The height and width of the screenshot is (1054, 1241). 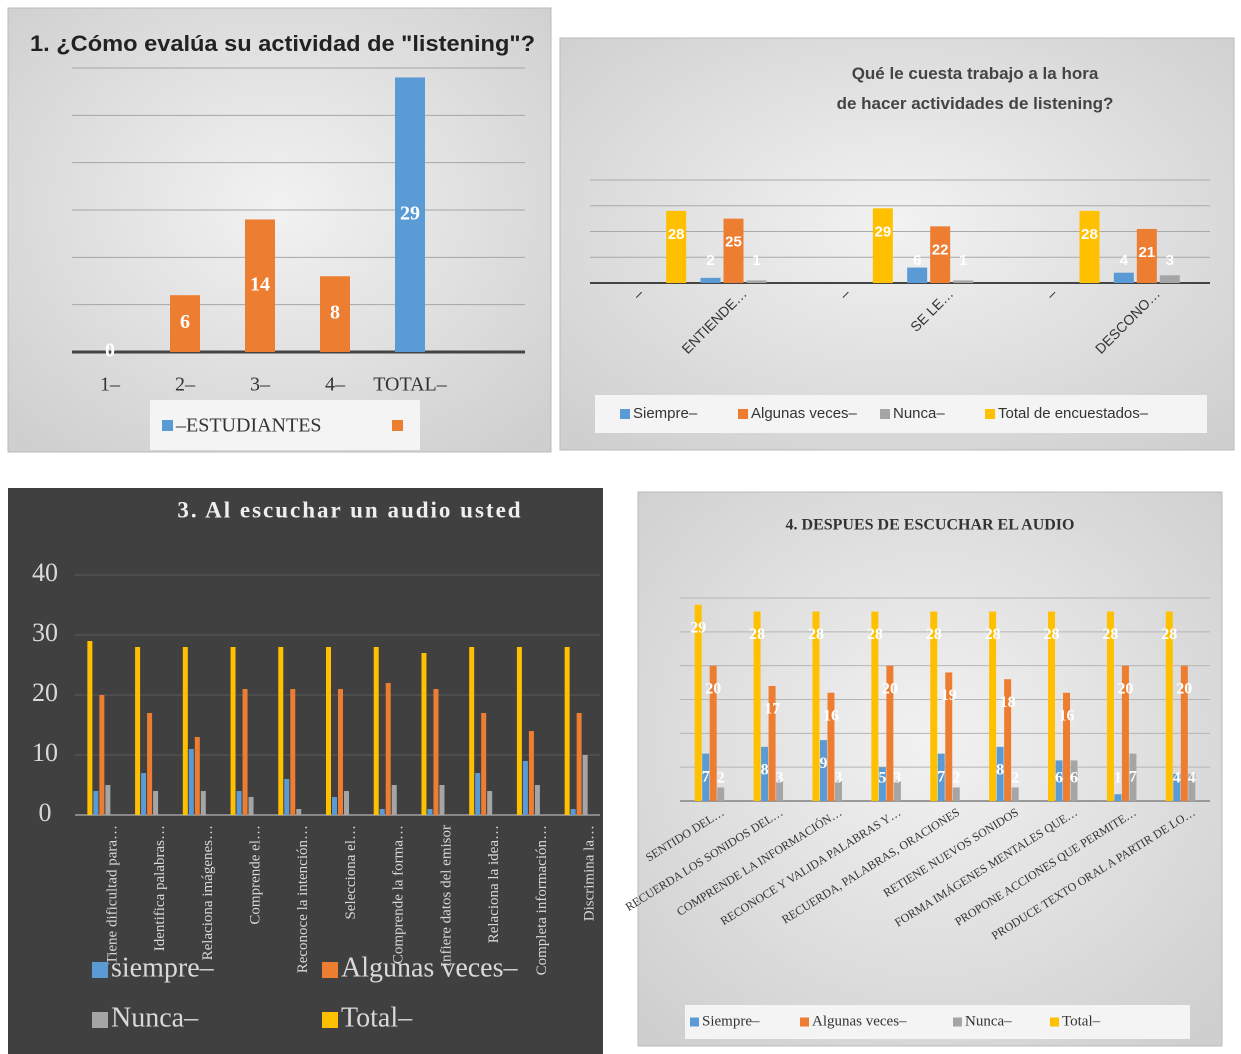 What do you see at coordinates (45, 812) in the screenshot?
I see `y-tick-label: 0` at bounding box center [45, 812].